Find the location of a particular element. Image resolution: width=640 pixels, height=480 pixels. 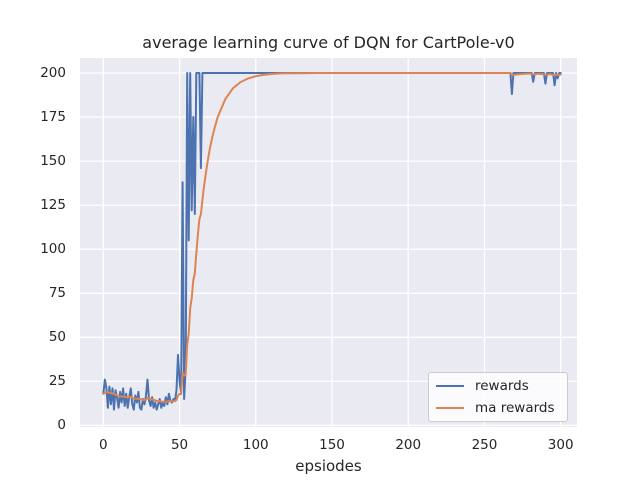

y-tick-label: 100 is located at coordinates (53, 249).